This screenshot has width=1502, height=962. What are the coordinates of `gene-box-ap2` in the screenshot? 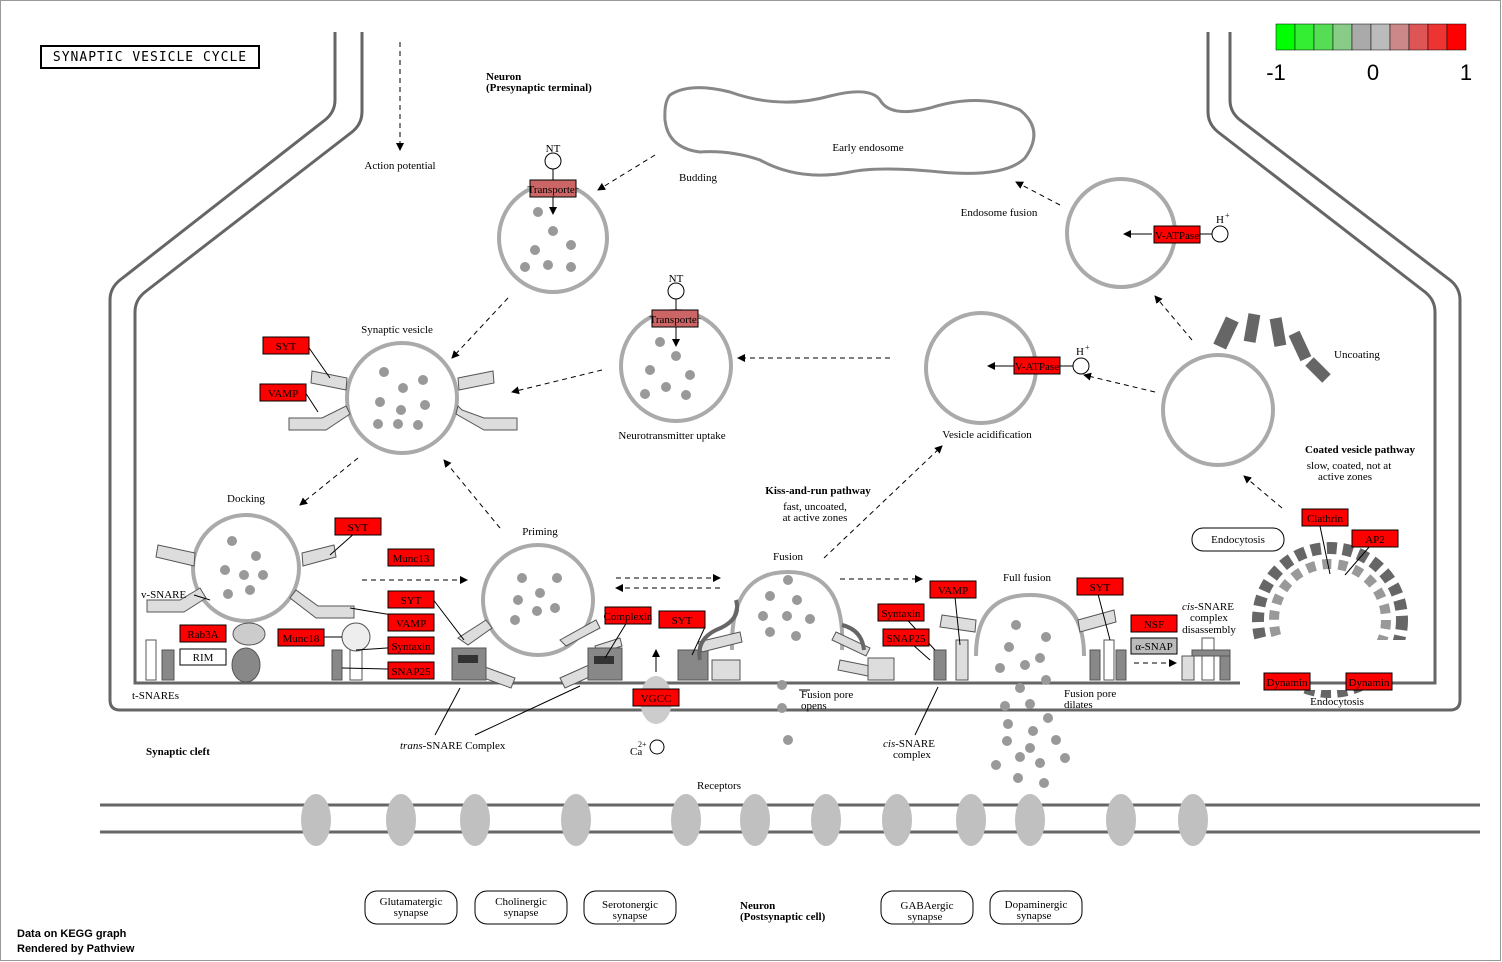 It's located at (1375, 538).